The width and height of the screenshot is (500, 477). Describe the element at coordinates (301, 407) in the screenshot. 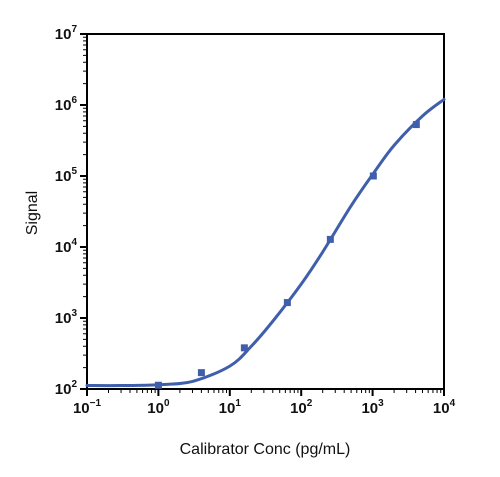

I see `x-tick-label: 10²` at that location.